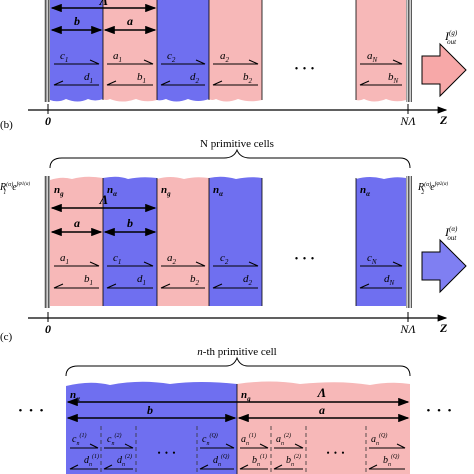 The height and width of the screenshot is (474, 474). What do you see at coordinates (237, 144) in the screenshot?
I see `brace-label: N primitive cells` at bounding box center [237, 144].